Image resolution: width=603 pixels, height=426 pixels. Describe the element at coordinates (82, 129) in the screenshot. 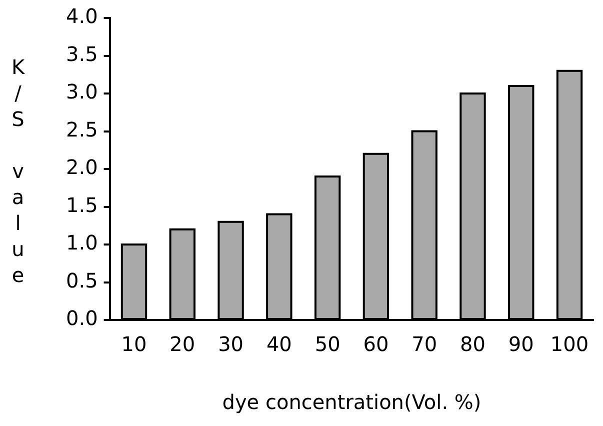

I see `y-tick-label: 2.5` at that location.